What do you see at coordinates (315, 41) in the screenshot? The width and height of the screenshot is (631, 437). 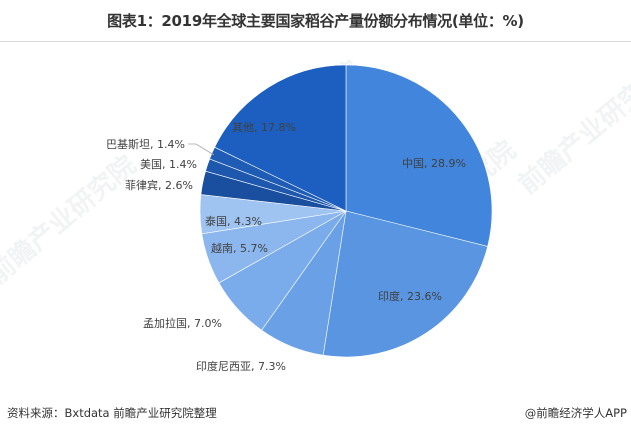 I see `title-divider` at bounding box center [315, 41].